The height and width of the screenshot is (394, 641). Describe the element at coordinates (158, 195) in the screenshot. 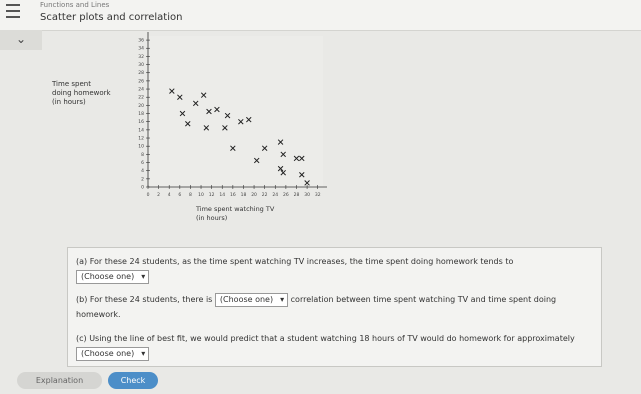

I see `x-tick-label: 2` at that location.